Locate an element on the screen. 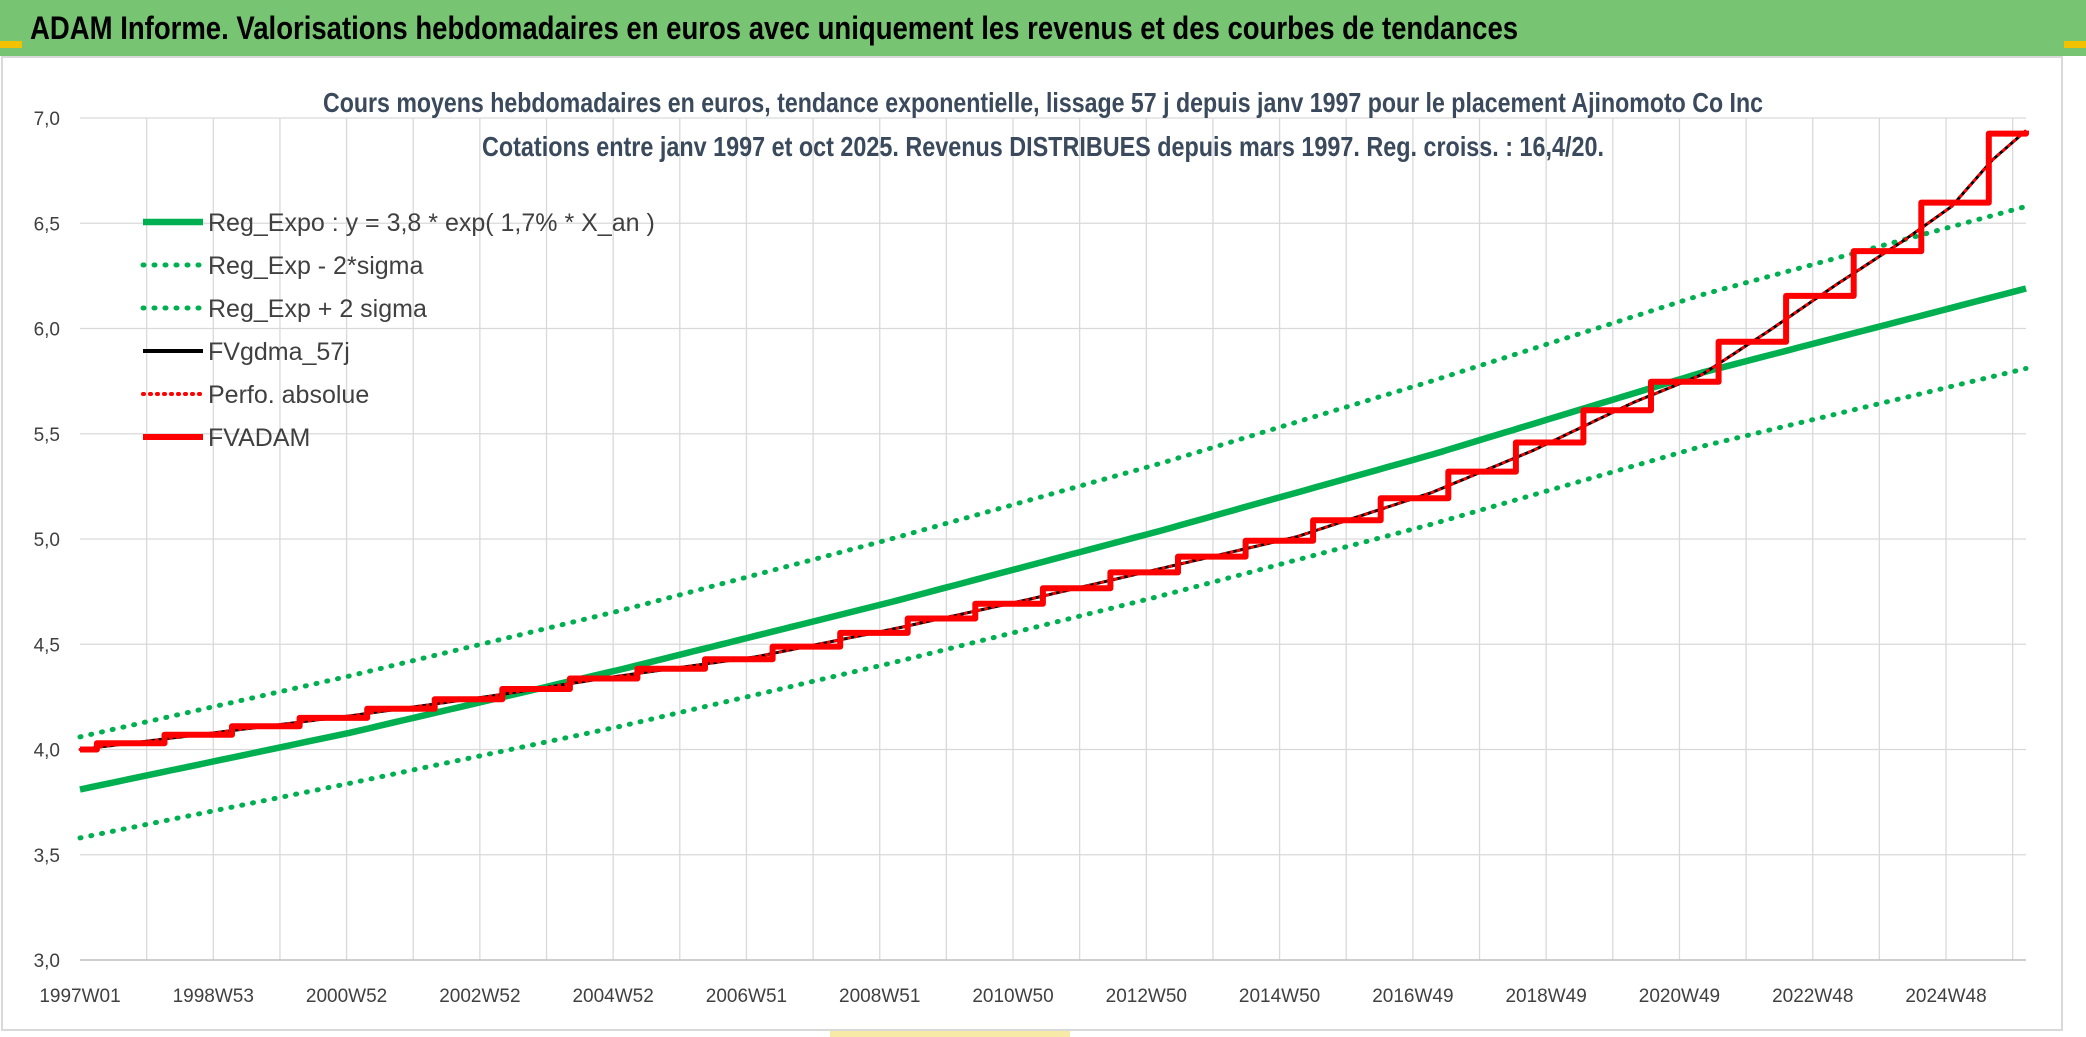 The width and height of the screenshot is (2086, 1037). y-tick-label: 4,5 is located at coordinates (47, 645).